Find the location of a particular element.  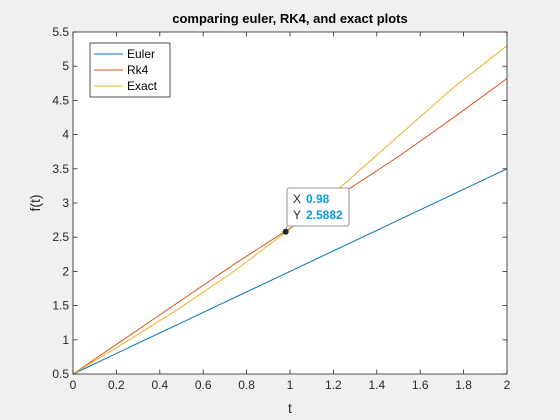

y-axis-label: f(t) is located at coordinates (35, 202).